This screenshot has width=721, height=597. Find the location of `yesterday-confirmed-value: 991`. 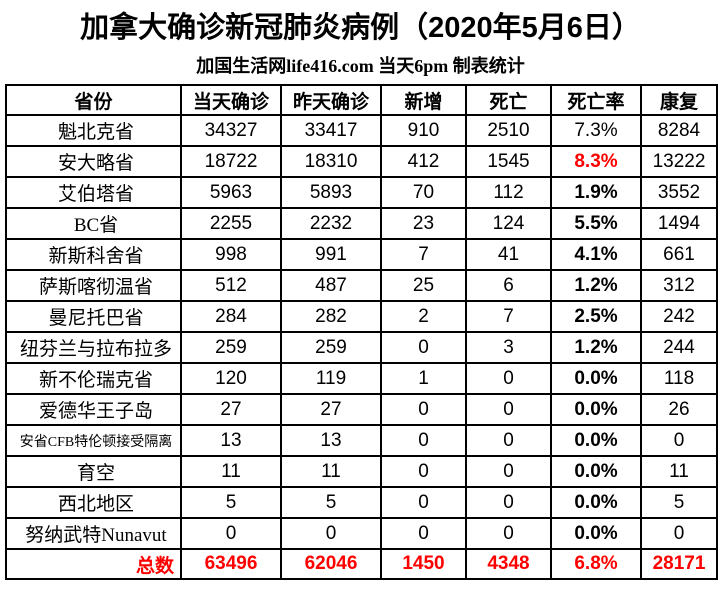

yesterday-confirmed-value: 991 is located at coordinates (331, 254).